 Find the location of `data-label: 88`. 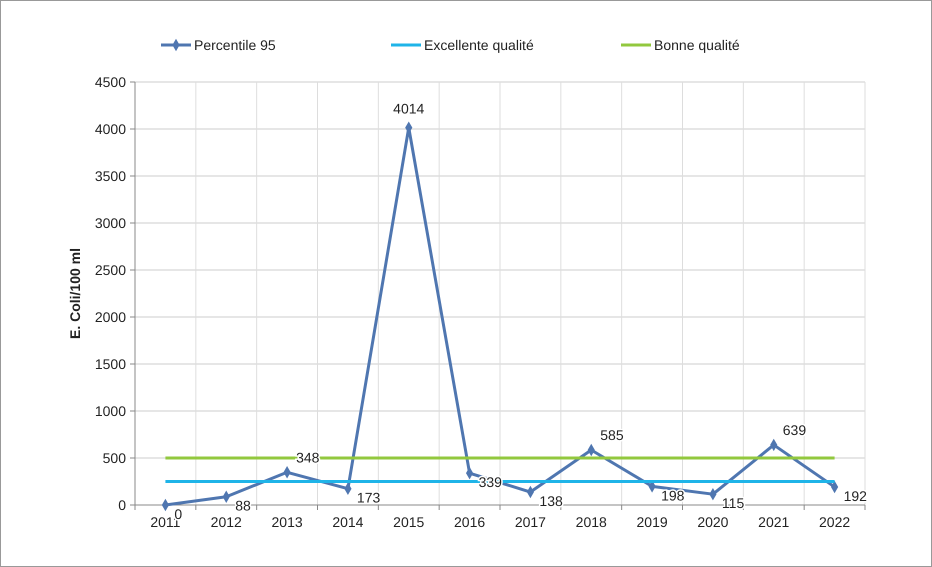

data-label: 88 is located at coordinates (243, 506).